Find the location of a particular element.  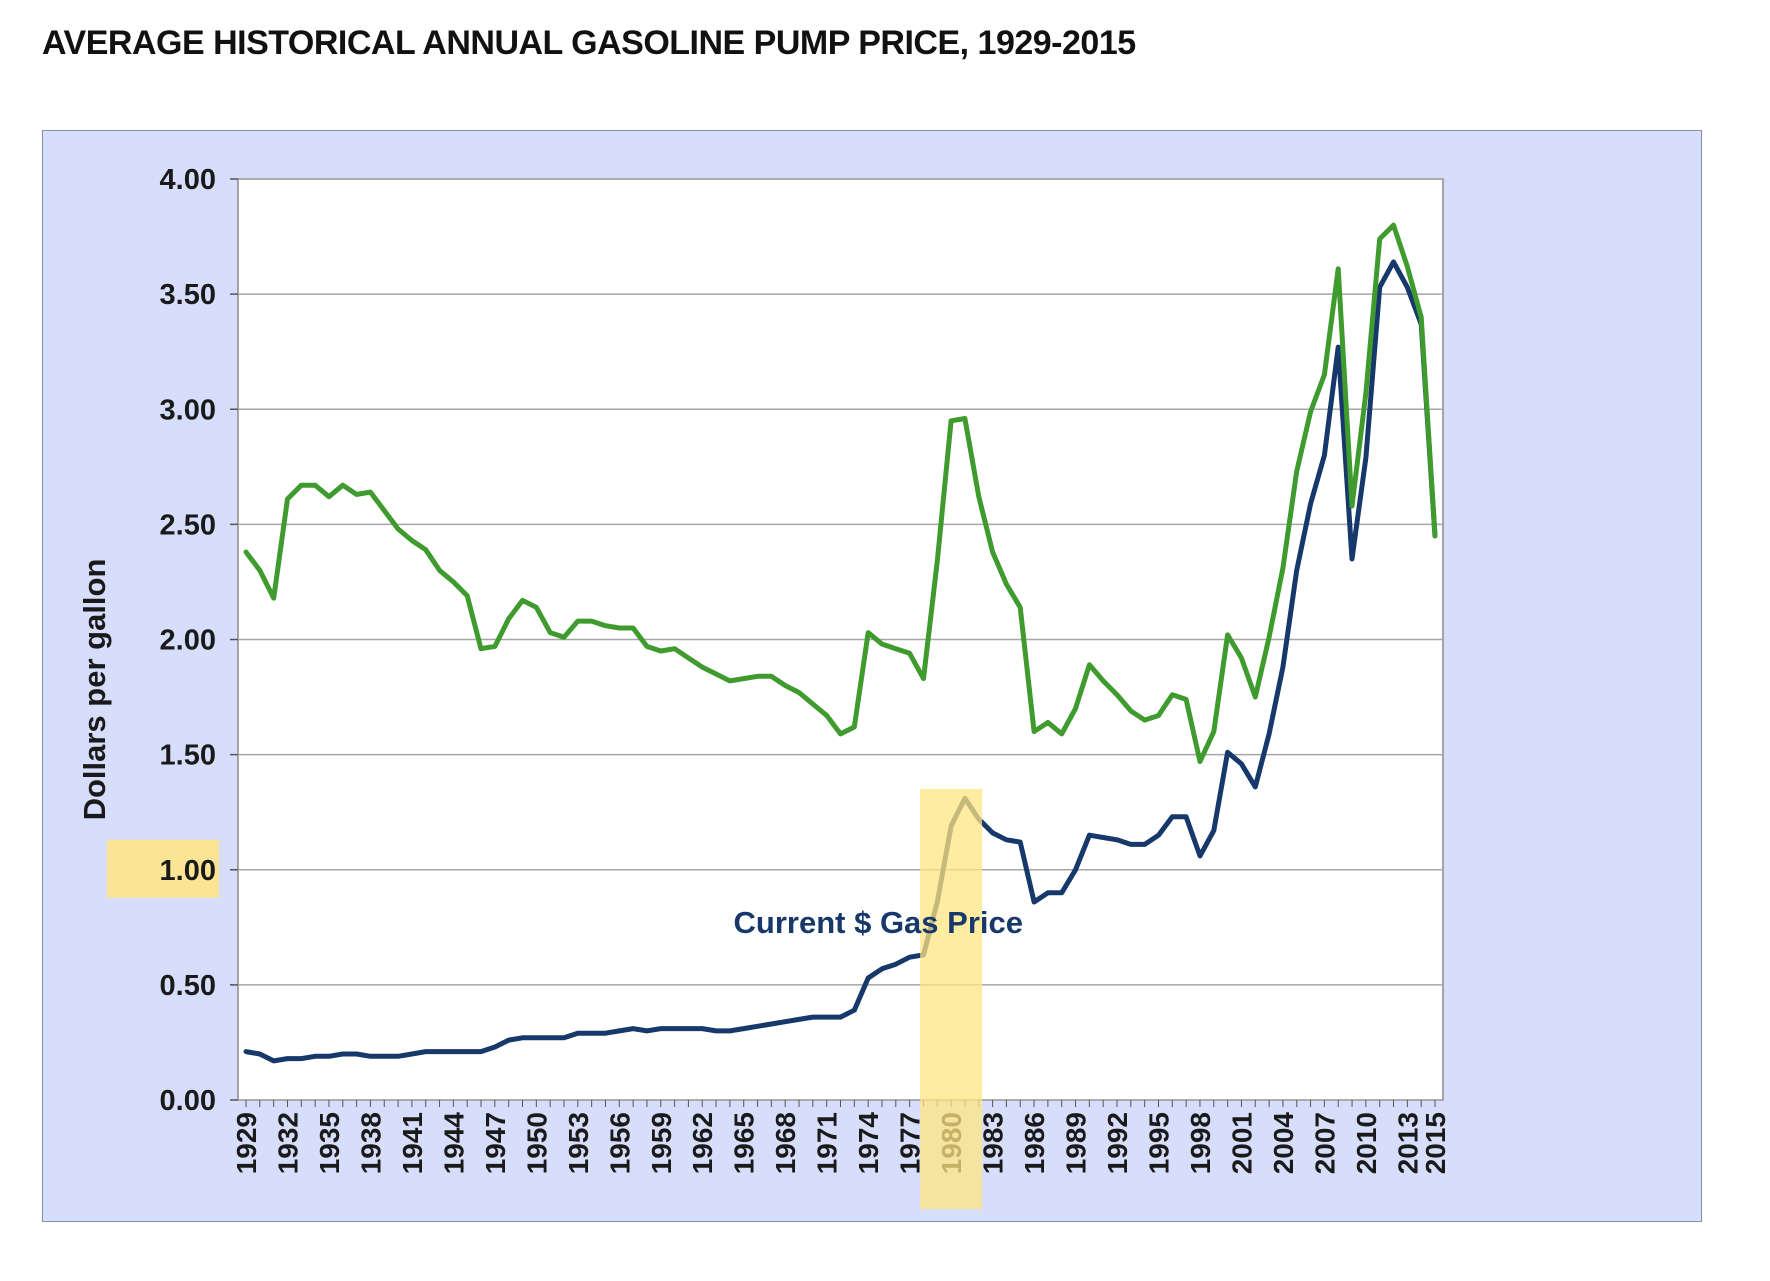

x-tick-label: 1992 is located at coordinates (1117, 1143).